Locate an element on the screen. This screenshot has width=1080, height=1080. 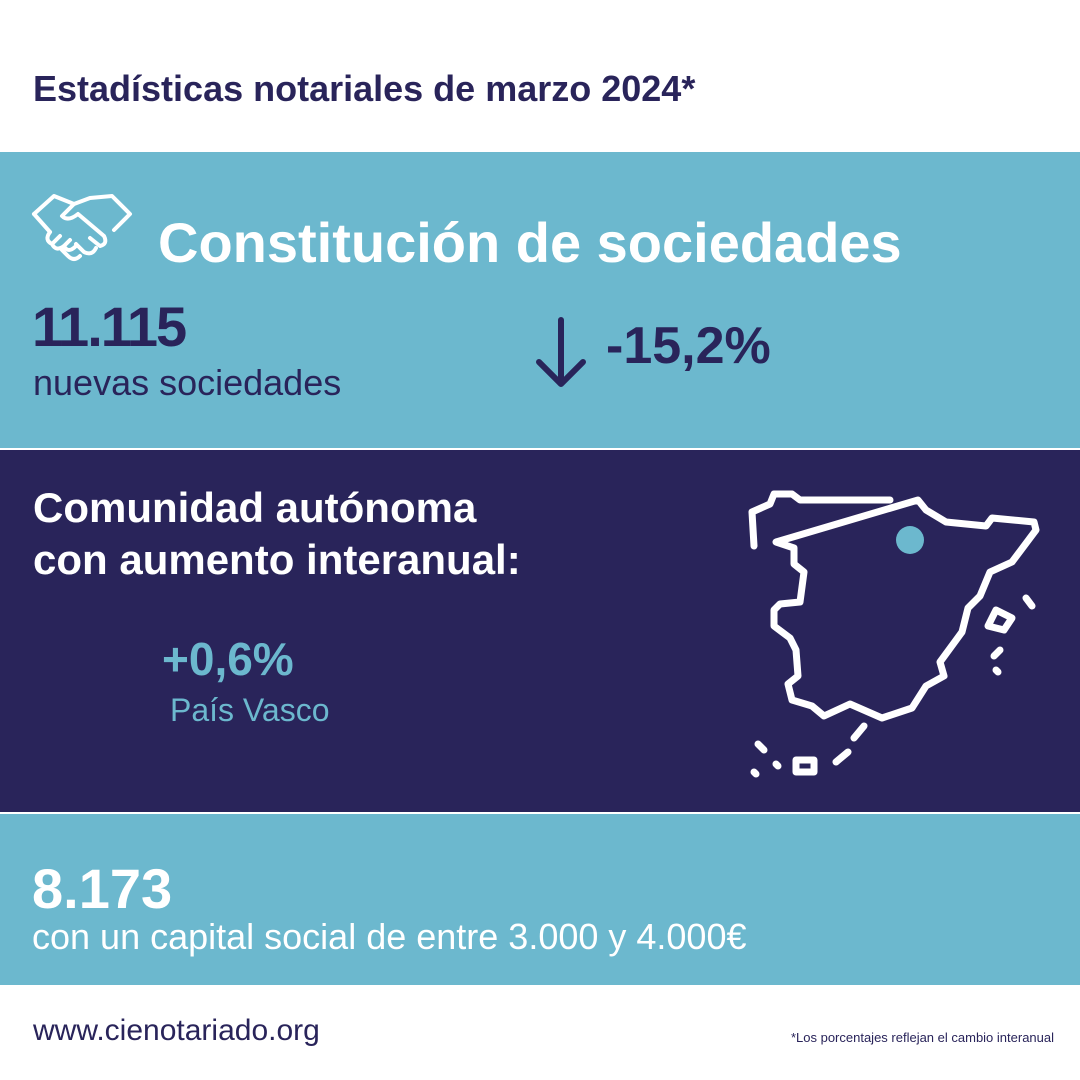
title: Estadísticas notariales de marzo 2024* is located at coordinates (364, 88).